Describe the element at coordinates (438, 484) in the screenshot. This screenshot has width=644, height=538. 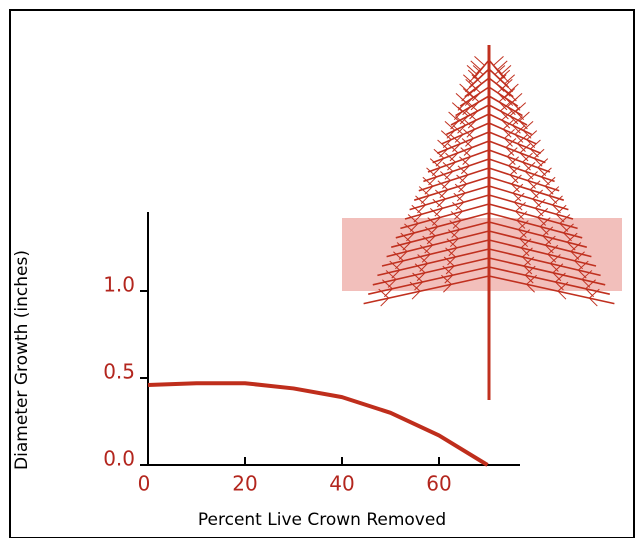
I see `x-tick-label: 60` at that location.